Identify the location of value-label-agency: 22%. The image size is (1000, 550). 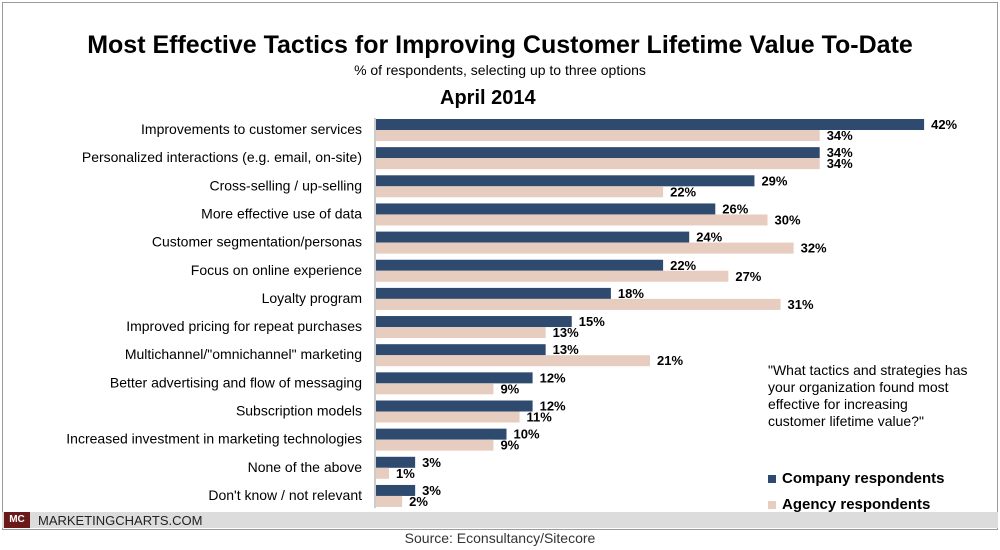
(683, 191).